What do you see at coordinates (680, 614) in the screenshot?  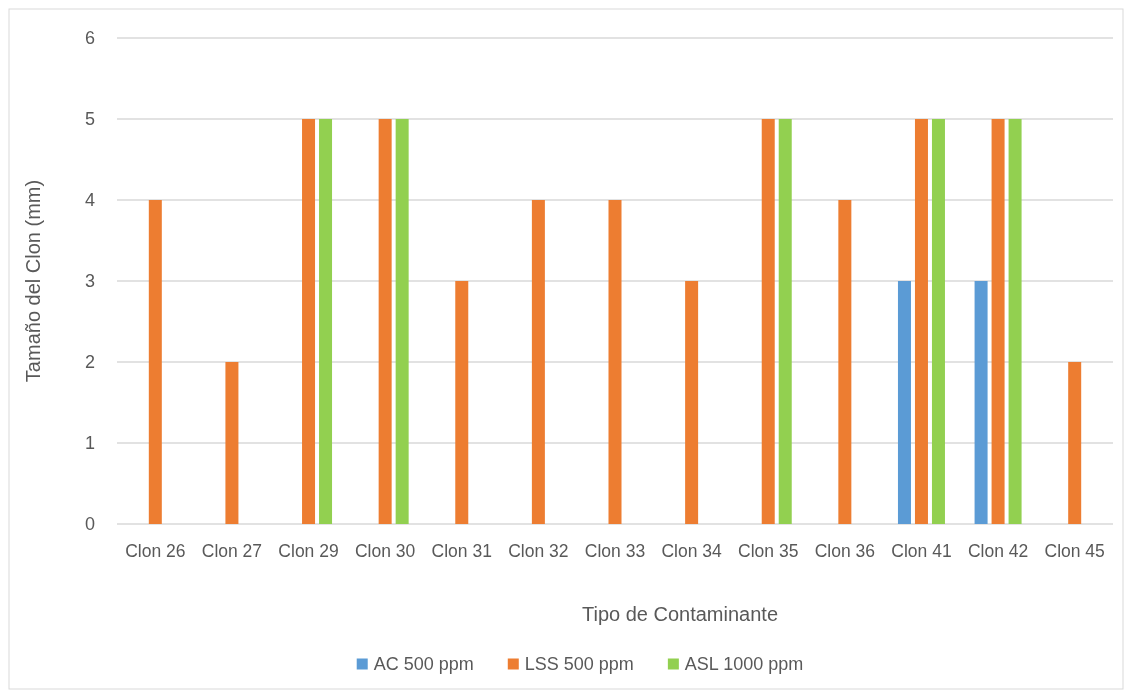 I see `x-axis-title: Tipo de Contaminante` at bounding box center [680, 614].